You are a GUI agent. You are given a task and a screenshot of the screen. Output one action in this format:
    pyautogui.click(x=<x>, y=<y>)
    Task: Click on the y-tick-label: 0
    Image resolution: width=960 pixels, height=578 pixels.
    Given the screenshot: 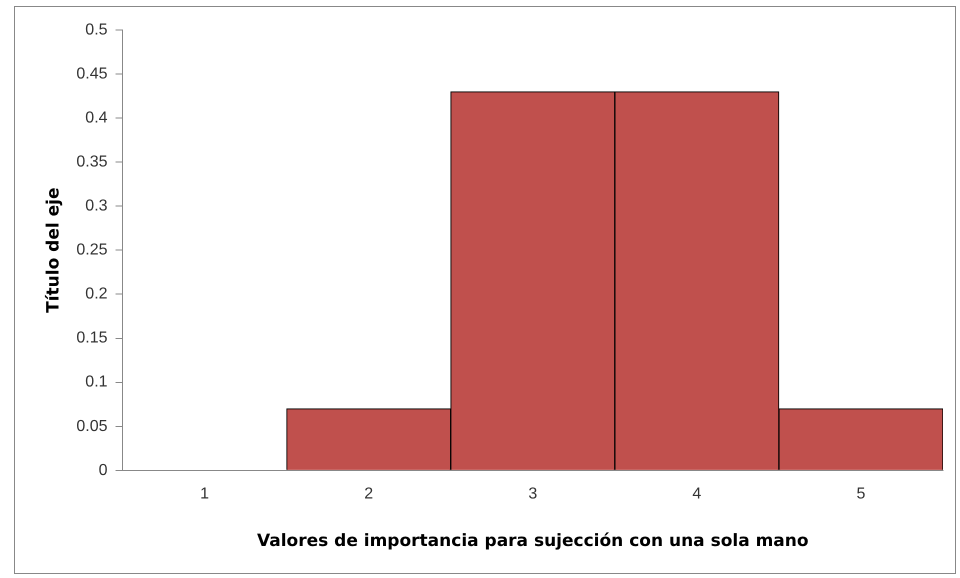 What is the action you would take?
    pyautogui.click(x=103, y=470)
    